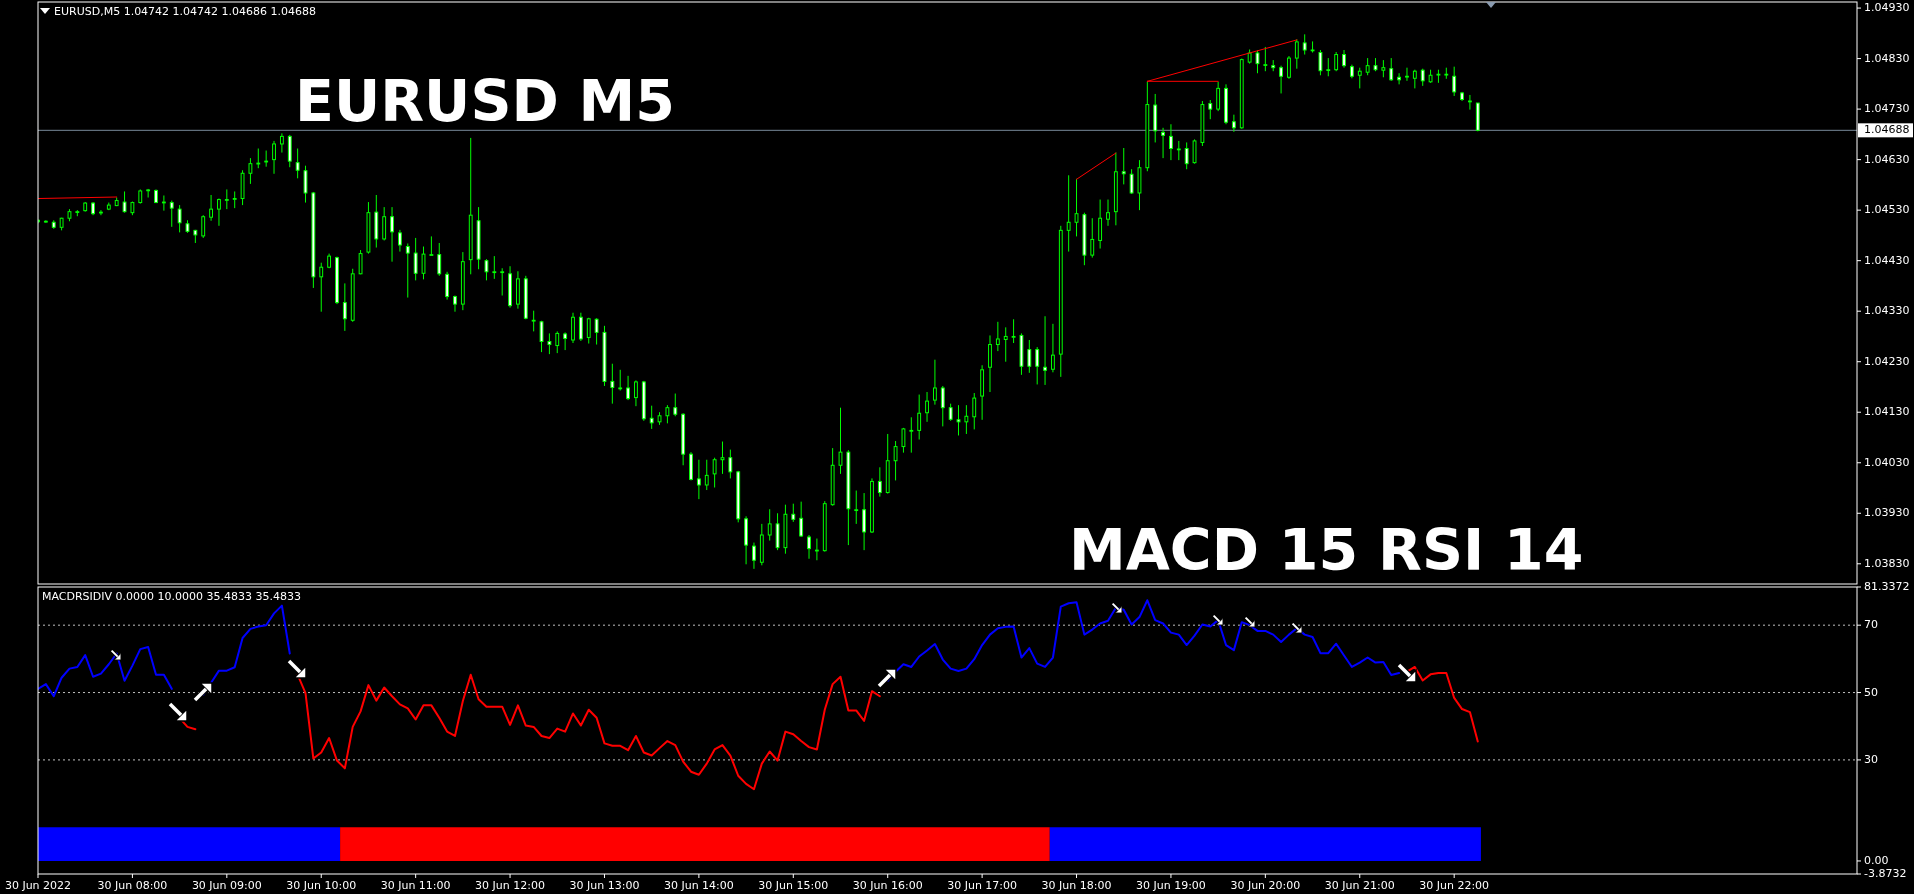 Image resolution: width=1914 pixels, height=894 pixels. What do you see at coordinates (321, 885) in the screenshot?
I see `x-tick-label: 30 Jun 10:00` at bounding box center [321, 885].